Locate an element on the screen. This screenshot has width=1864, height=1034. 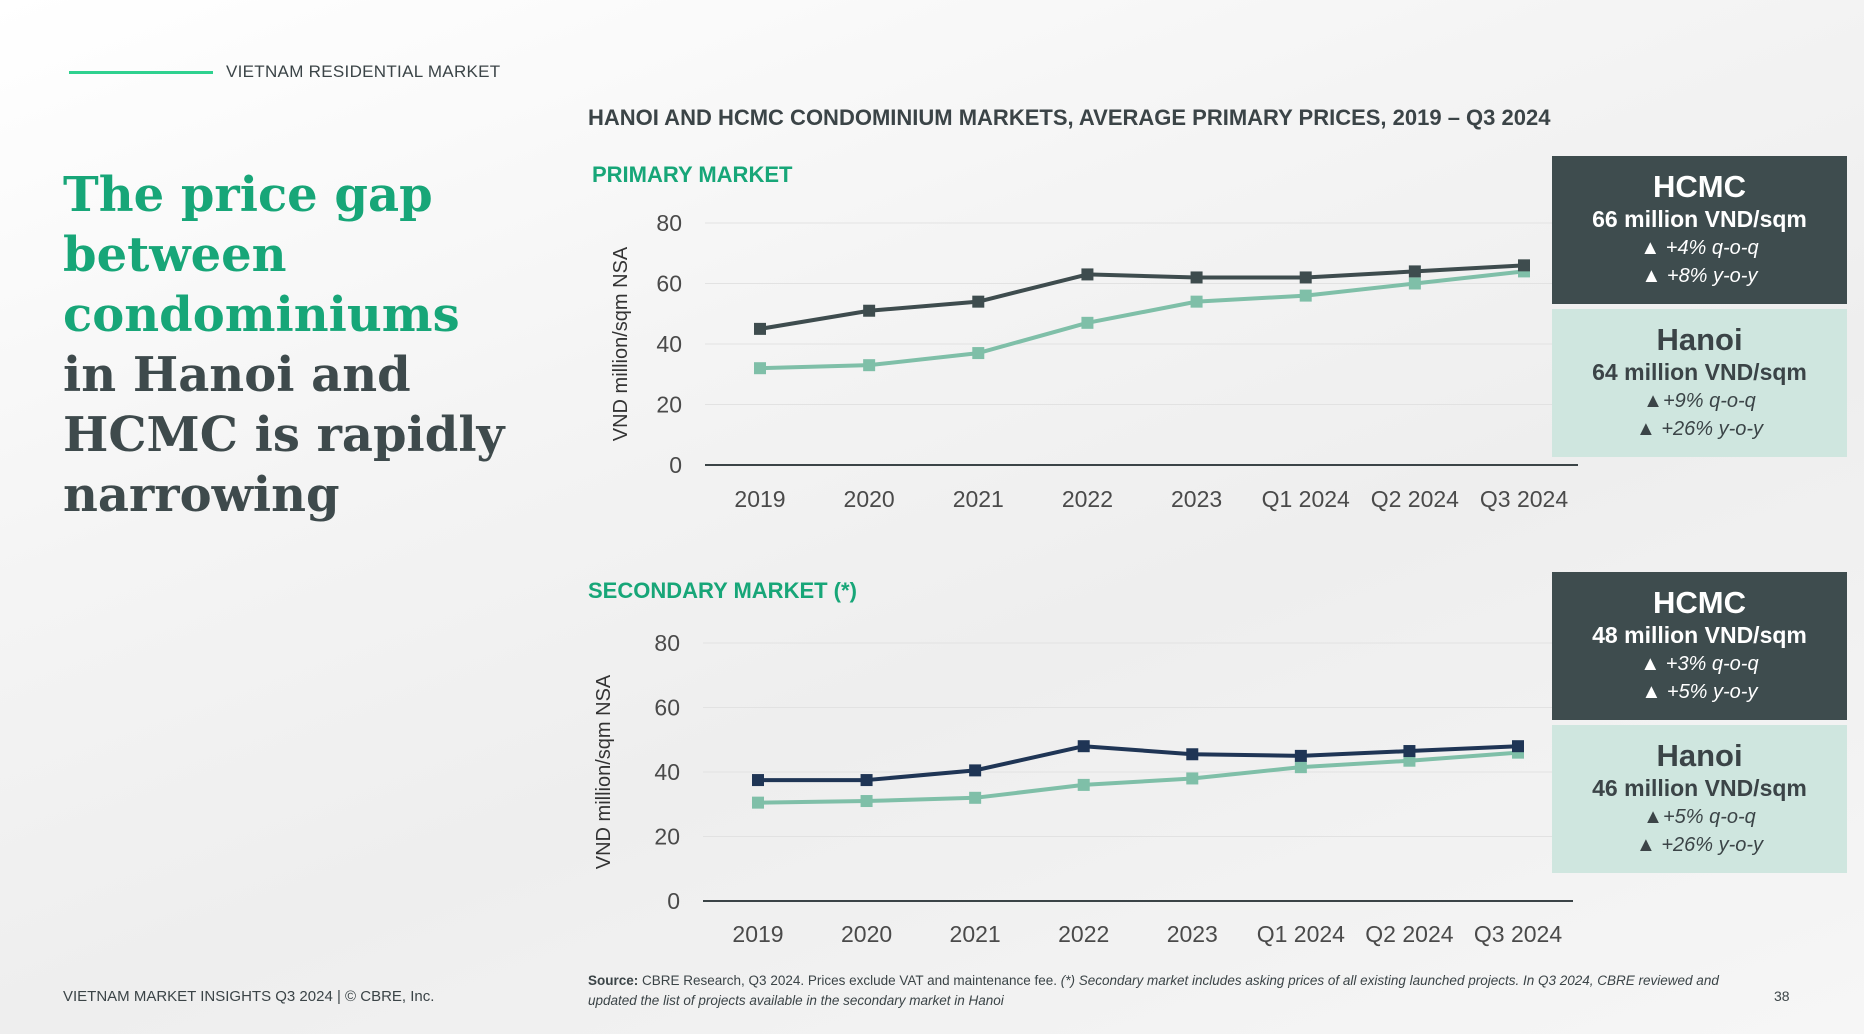
primary-y-tick-label: 20 is located at coordinates (669, 405).